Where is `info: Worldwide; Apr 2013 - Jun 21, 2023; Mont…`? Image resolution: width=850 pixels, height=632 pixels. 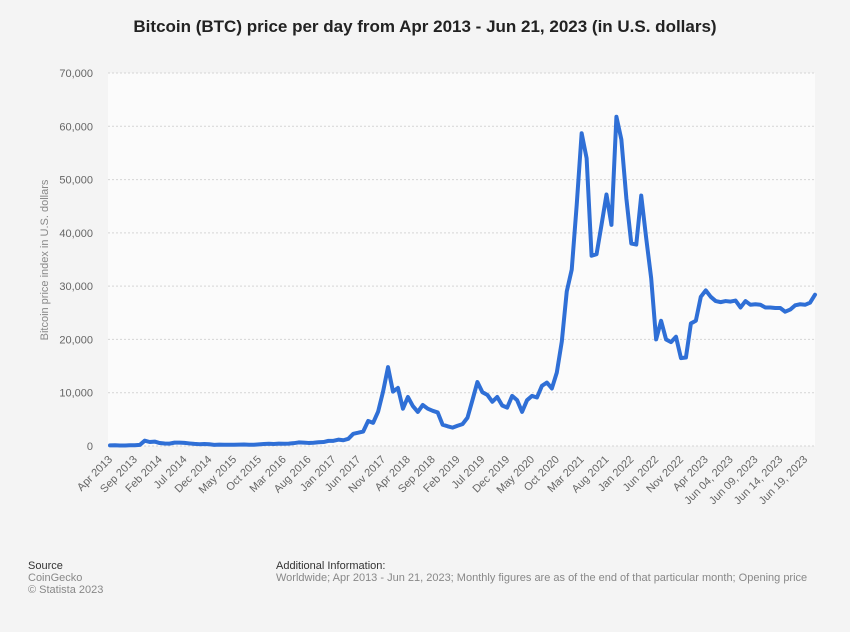
info: Worldwide; Apr 2013 - Jun 21, 2023; Mont… is located at coordinates (542, 578).